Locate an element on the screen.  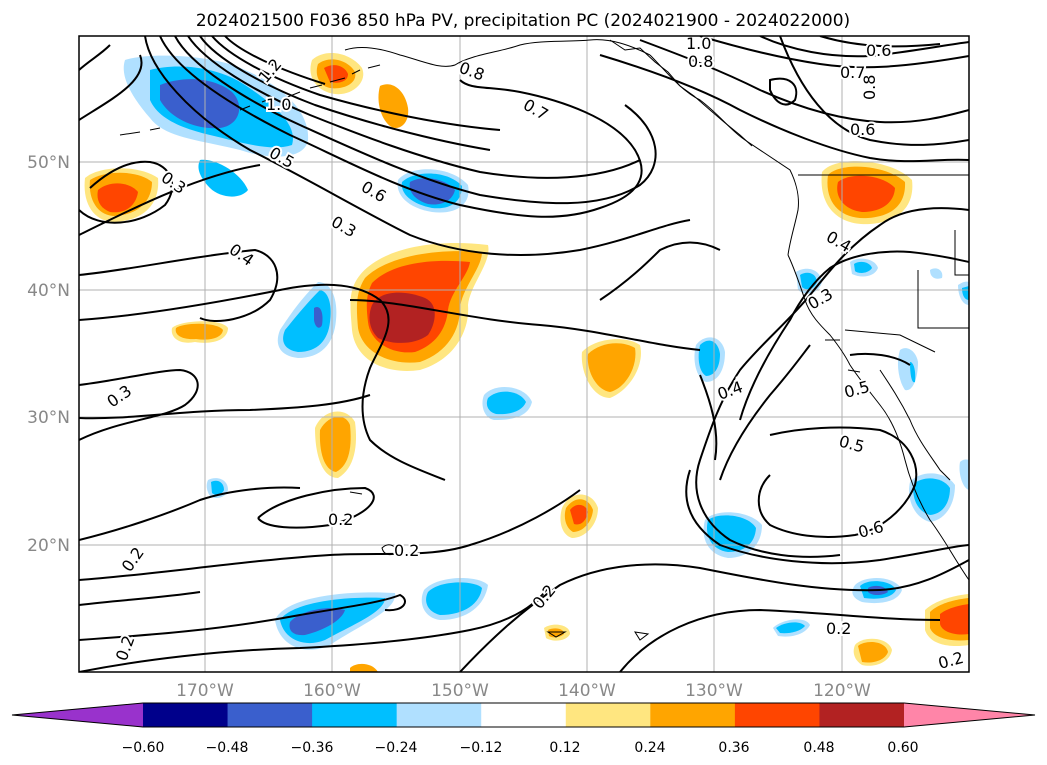
colorbar-tick-label: −0.48 is located at coordinates (227, 748).